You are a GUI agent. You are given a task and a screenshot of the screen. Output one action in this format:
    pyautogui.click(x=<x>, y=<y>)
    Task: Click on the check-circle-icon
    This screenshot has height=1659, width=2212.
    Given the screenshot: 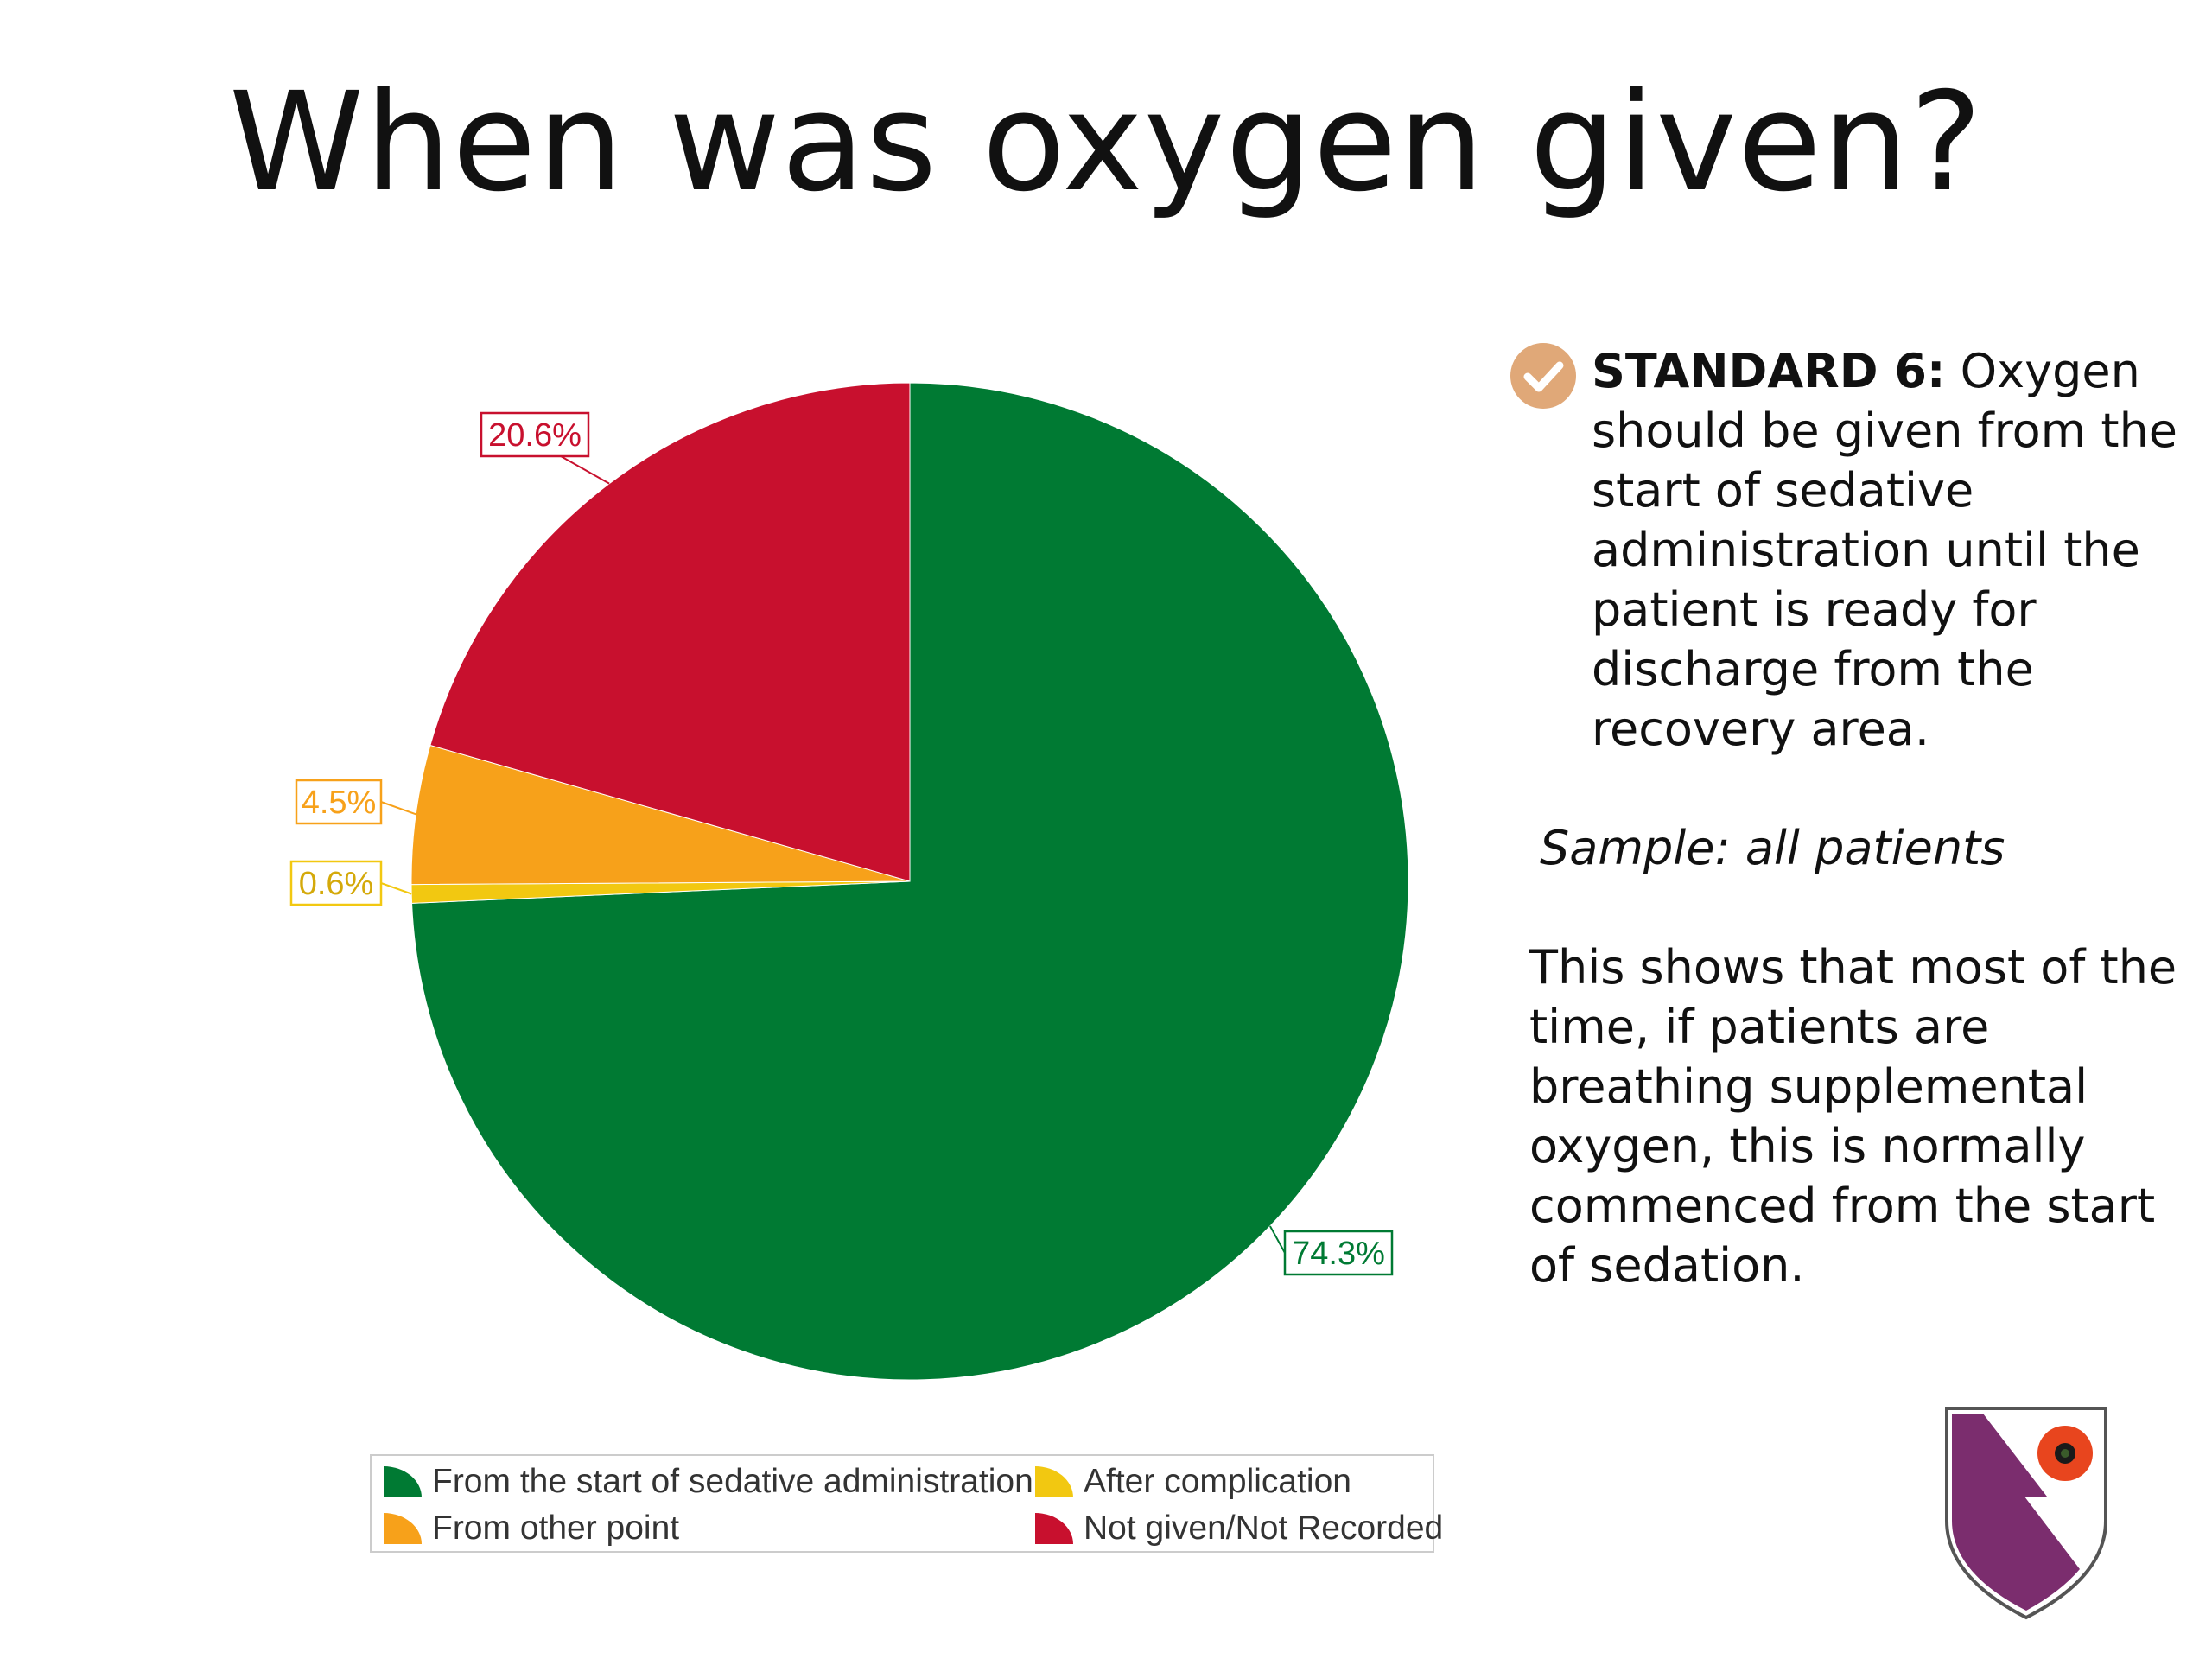 What is the action you would take?
    pyautogui.click(x=1543, y=376)
    